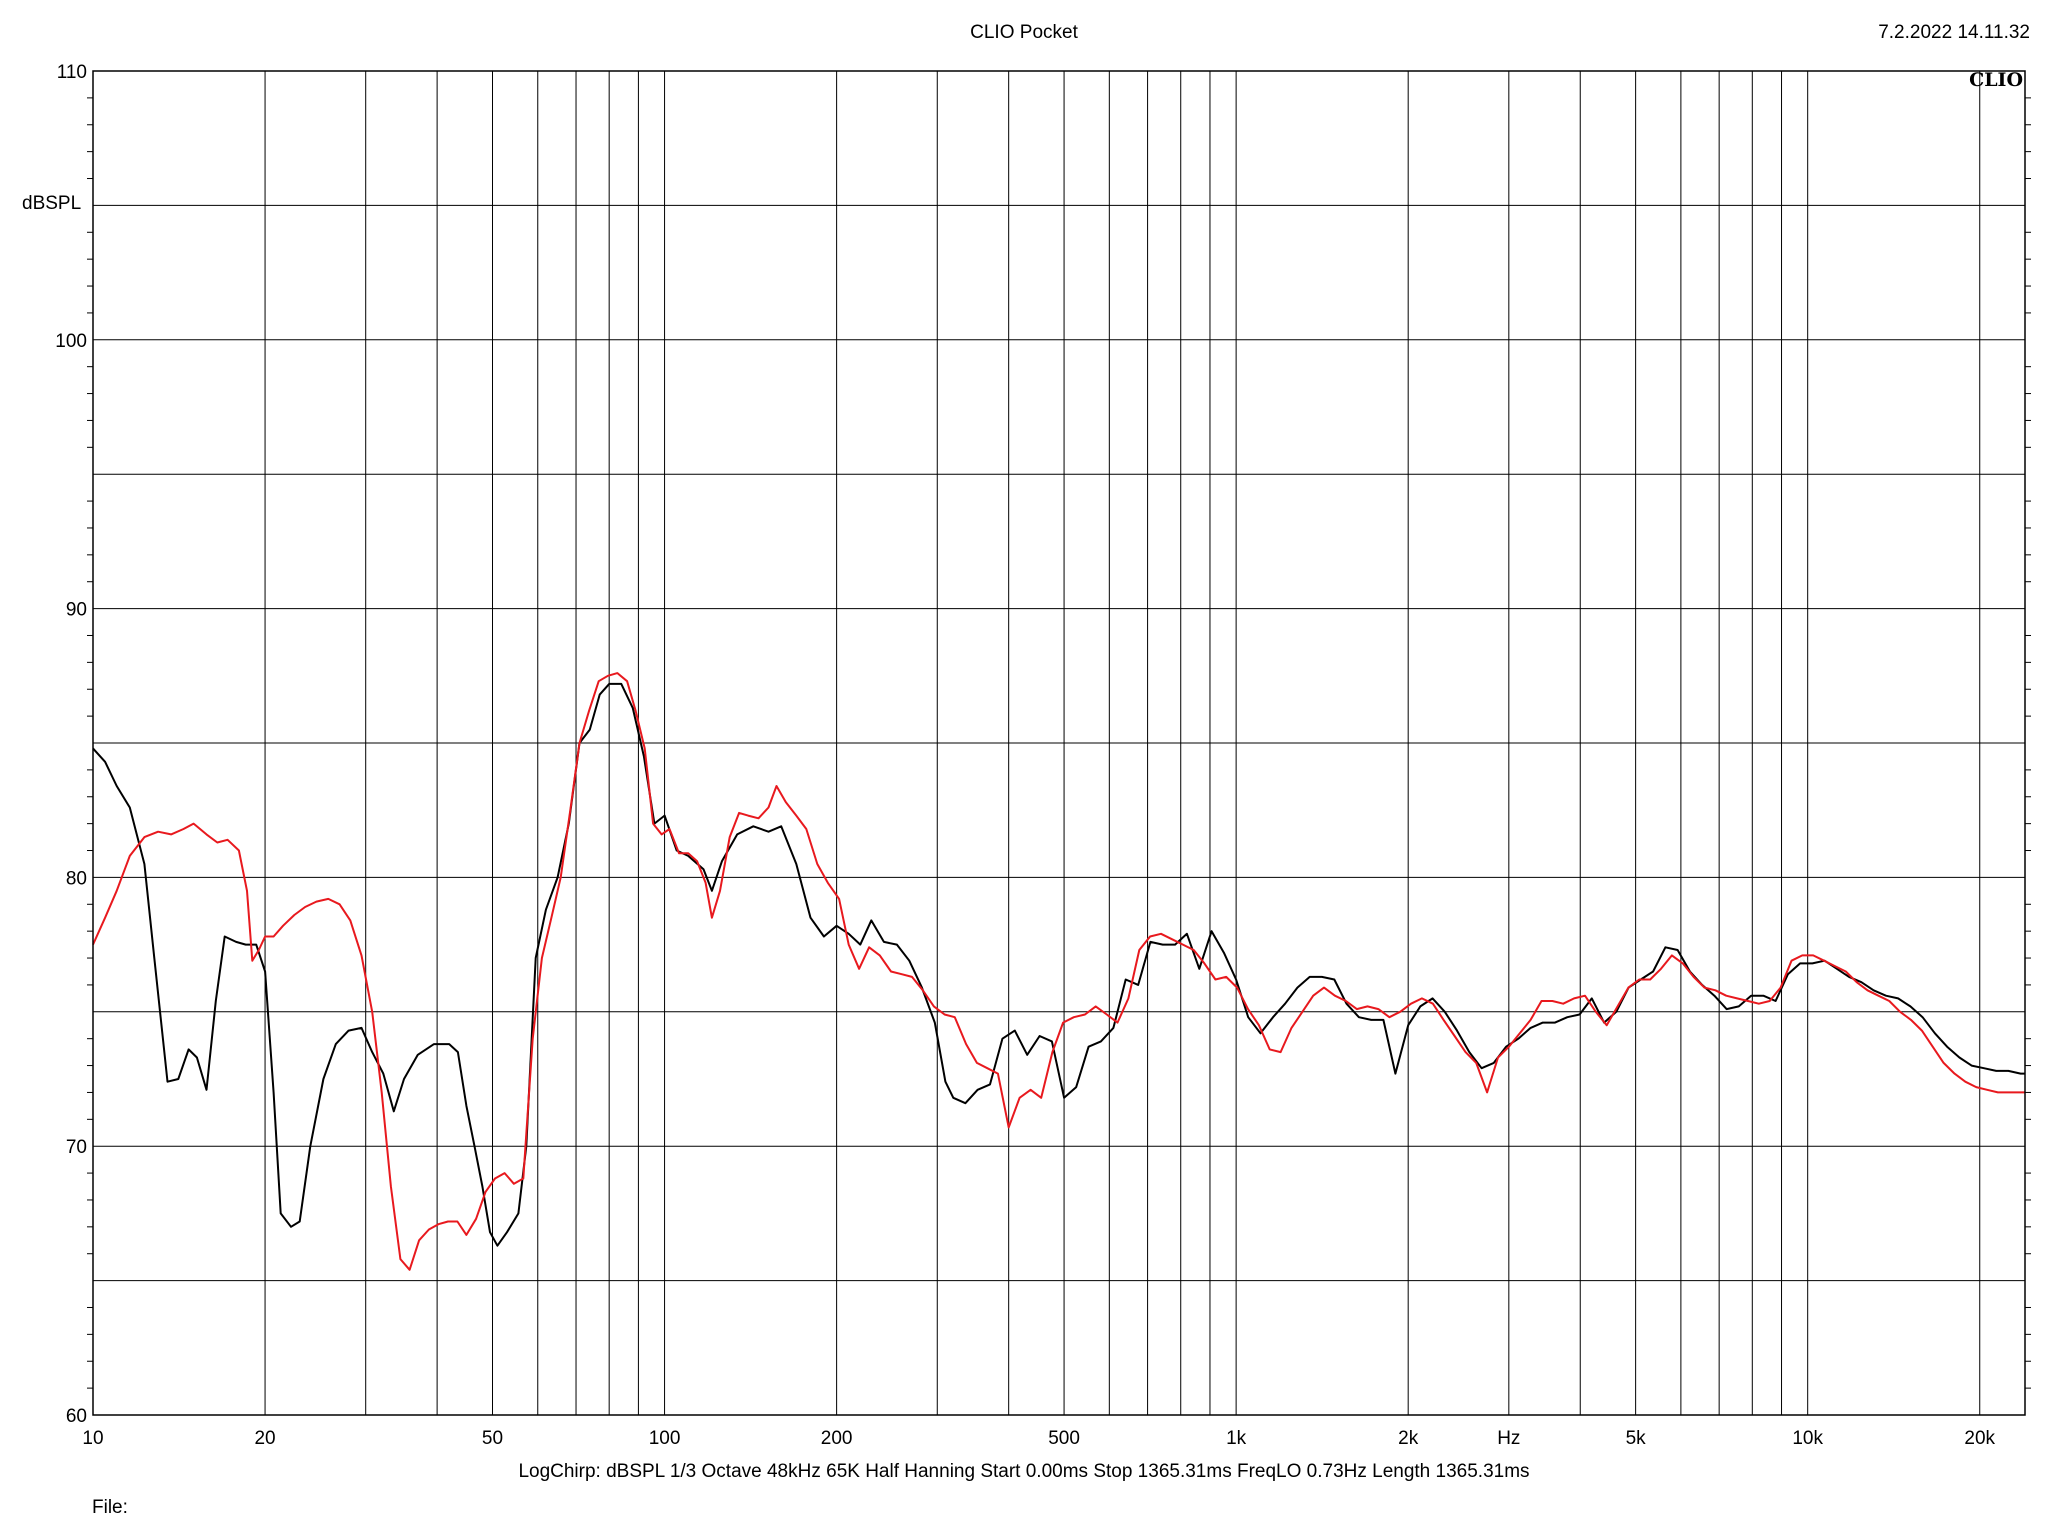 The height and width of the screenshot is (1536, 2048). What do you see at coordinates (1024, 32) in the screenshot?
I see `chart-title: CLIO Pocket` at bounding box center [1024, 32].